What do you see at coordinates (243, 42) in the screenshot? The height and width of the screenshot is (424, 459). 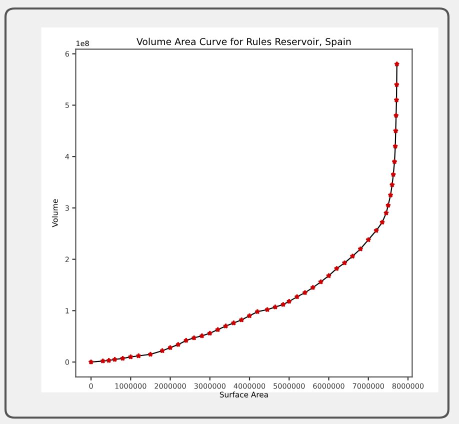 I see `chart-title: Volume Area Curve for Rules Reservoir, Spain` at bounding box center [243, 42].